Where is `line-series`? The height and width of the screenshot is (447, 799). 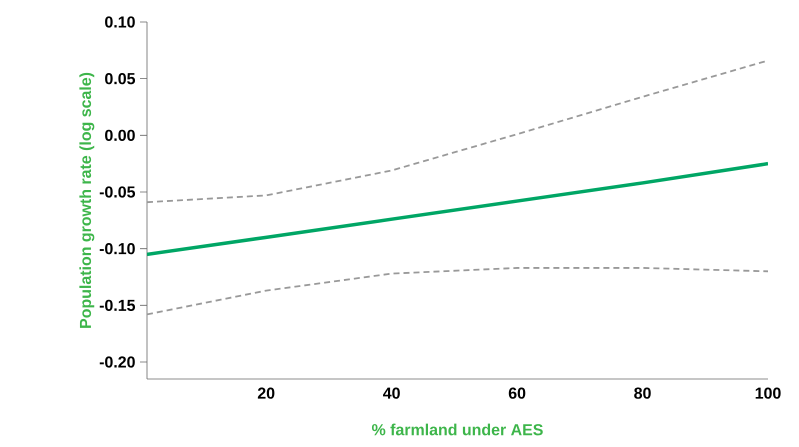
line-series is located at coordinates (457, 291).